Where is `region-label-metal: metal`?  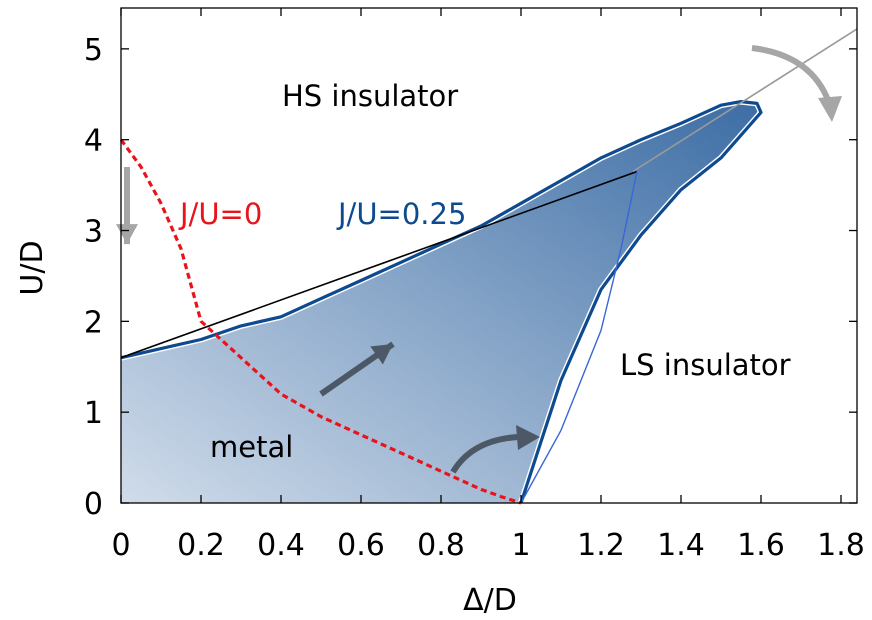 region-label-metal: metal is located at coordinates (251, 447).